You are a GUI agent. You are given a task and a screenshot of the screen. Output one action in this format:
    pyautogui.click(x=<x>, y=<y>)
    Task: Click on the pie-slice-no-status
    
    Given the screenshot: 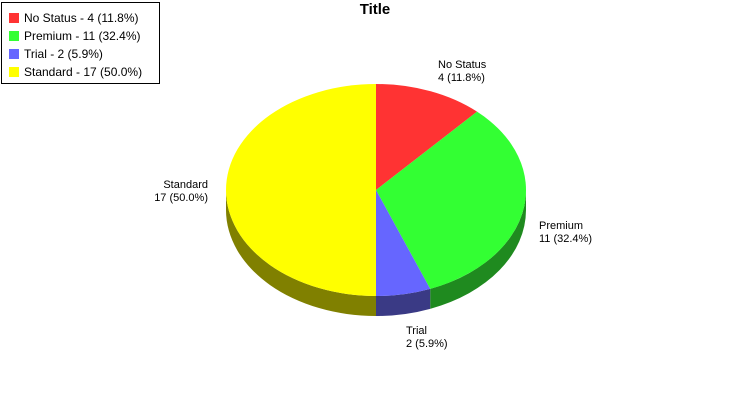 What is the action you would take?
    pyautogui.click(x=427, y=137)
    